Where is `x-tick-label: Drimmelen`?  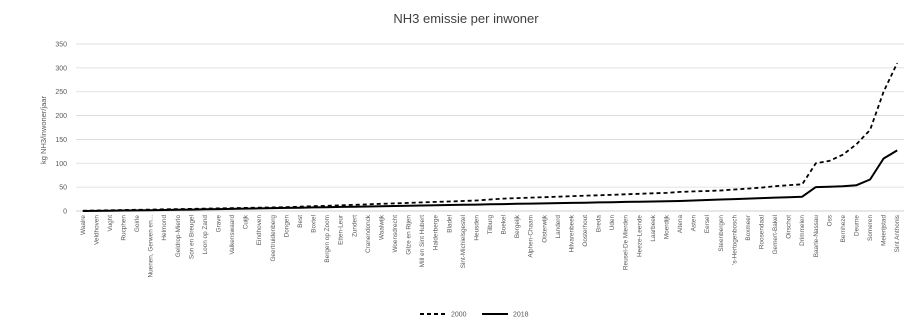
x-tick-label: Drimmelen is located at coordinates (802, 230).